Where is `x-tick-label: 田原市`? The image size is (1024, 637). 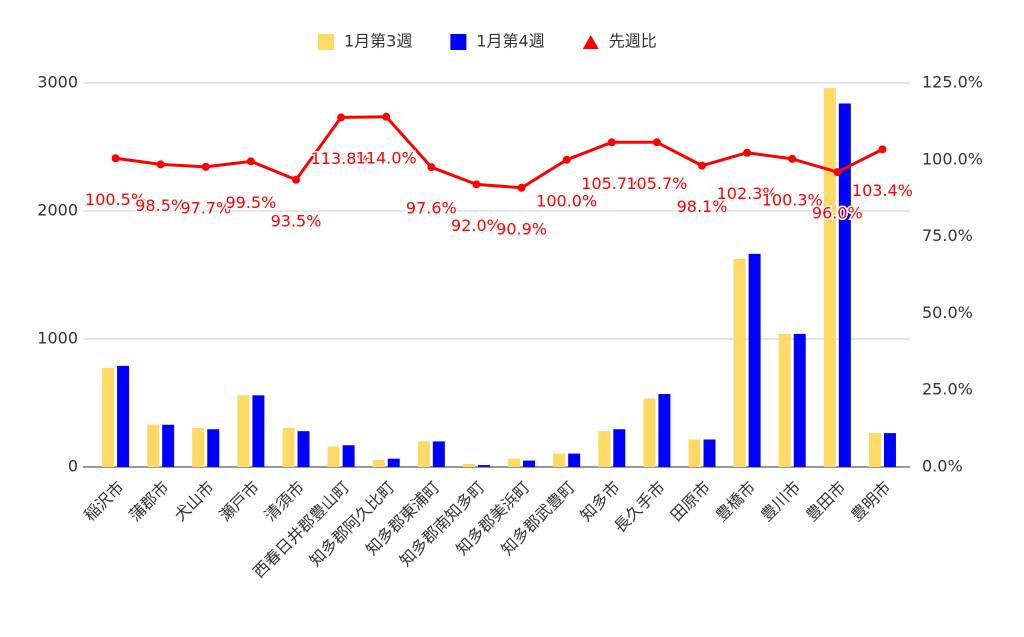 x-tick-label: 田原市 is located at coordinates (690, 501).